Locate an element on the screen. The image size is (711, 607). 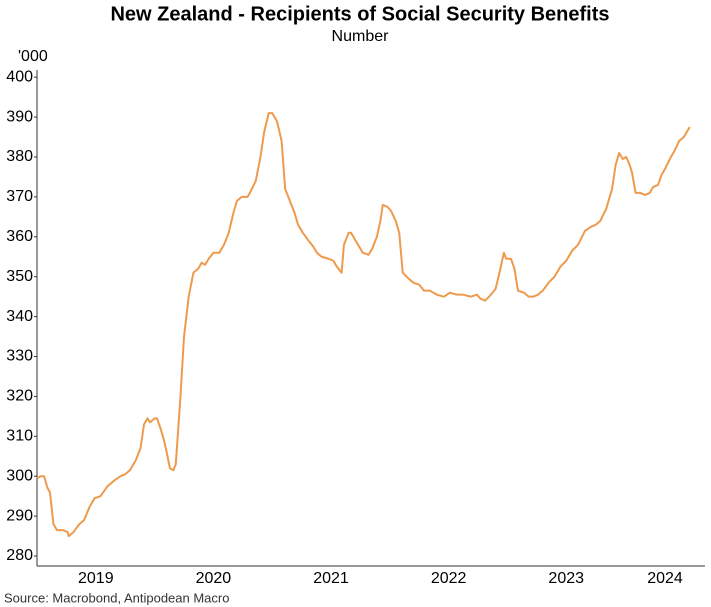
chart-subtitle: Number is located at coordinates (361, 36).